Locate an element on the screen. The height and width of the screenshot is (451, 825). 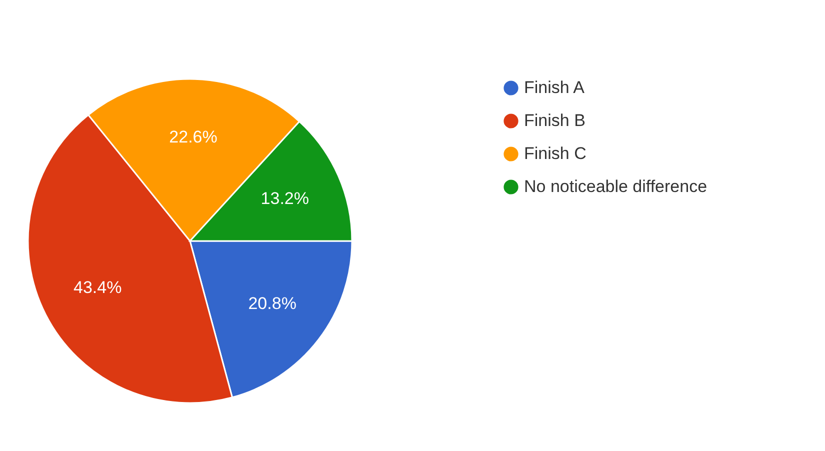
legend-label: Finish B is located at coordinates (555, 120).